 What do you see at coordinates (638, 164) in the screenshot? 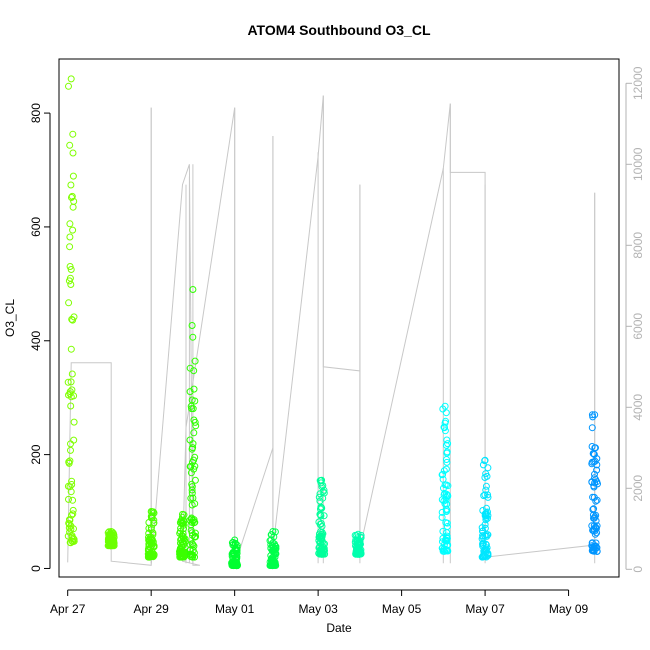
I see `y2-tick-label: 10000` at bounding box center [638, 164].